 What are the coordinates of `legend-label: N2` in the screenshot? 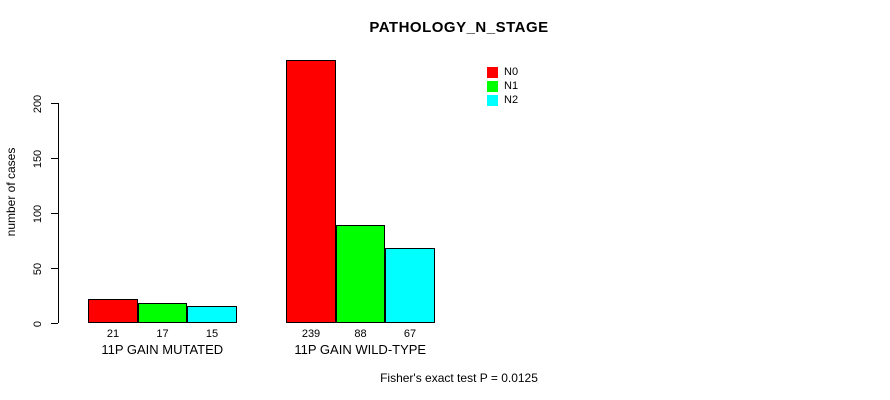 It's located at (511, 99).